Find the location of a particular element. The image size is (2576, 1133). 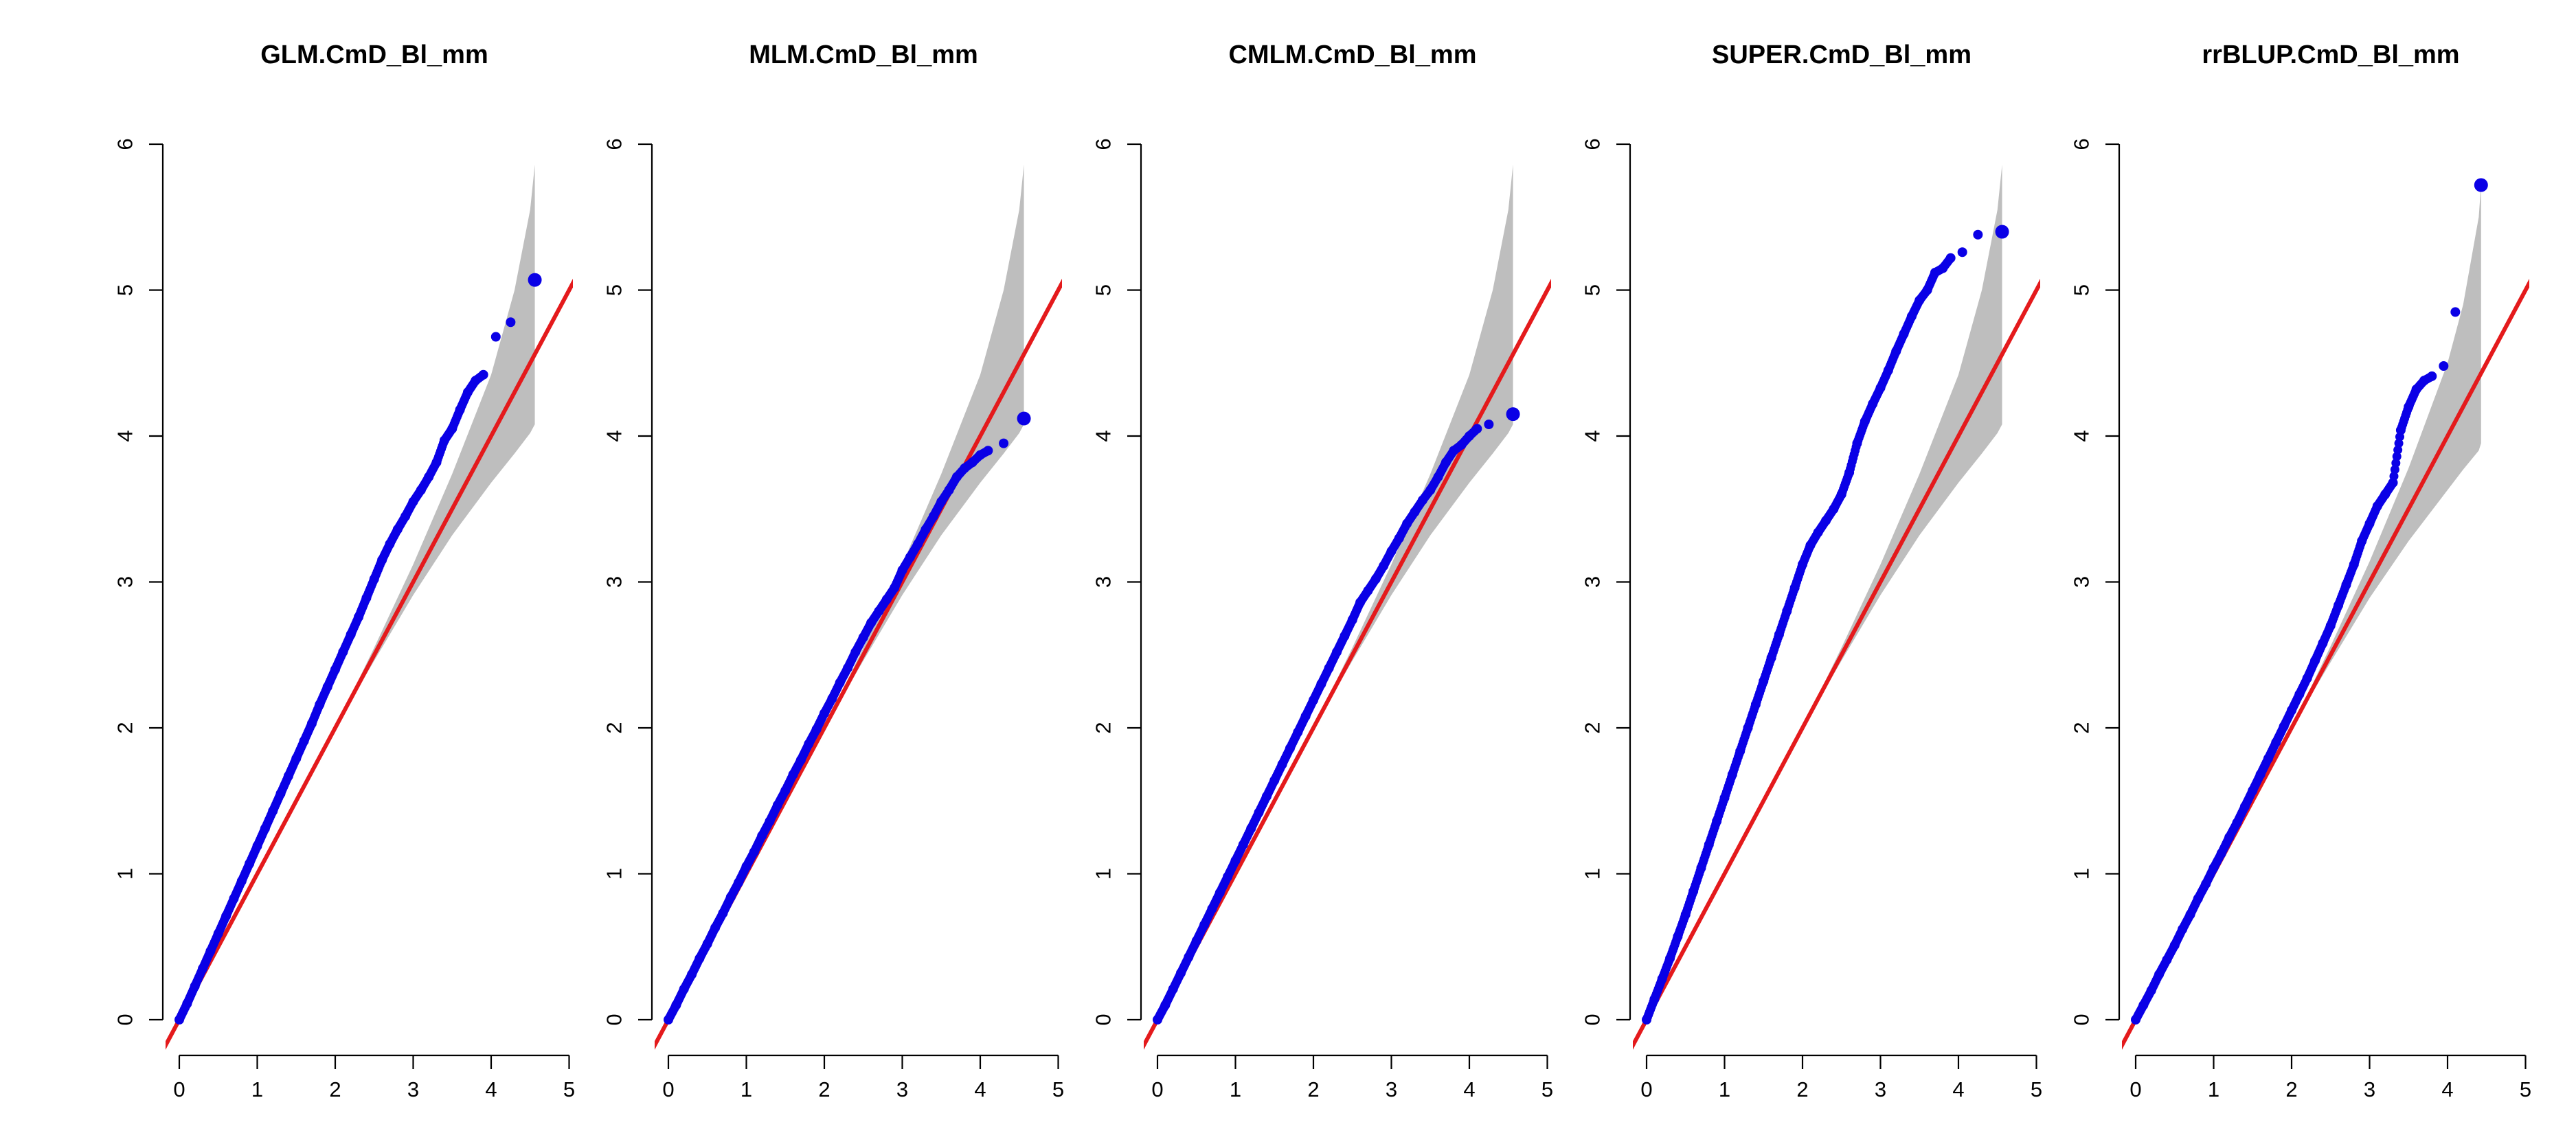

x-tick-label: 1 is located at coordinates (746, 1089).